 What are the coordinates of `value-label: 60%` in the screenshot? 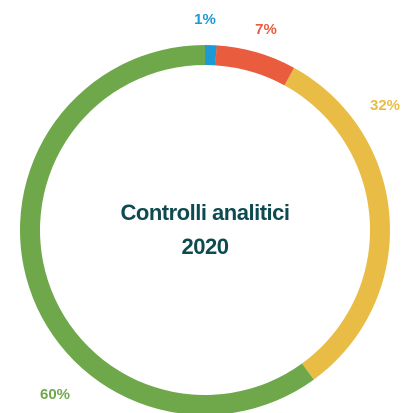 It's located at (55, 394).